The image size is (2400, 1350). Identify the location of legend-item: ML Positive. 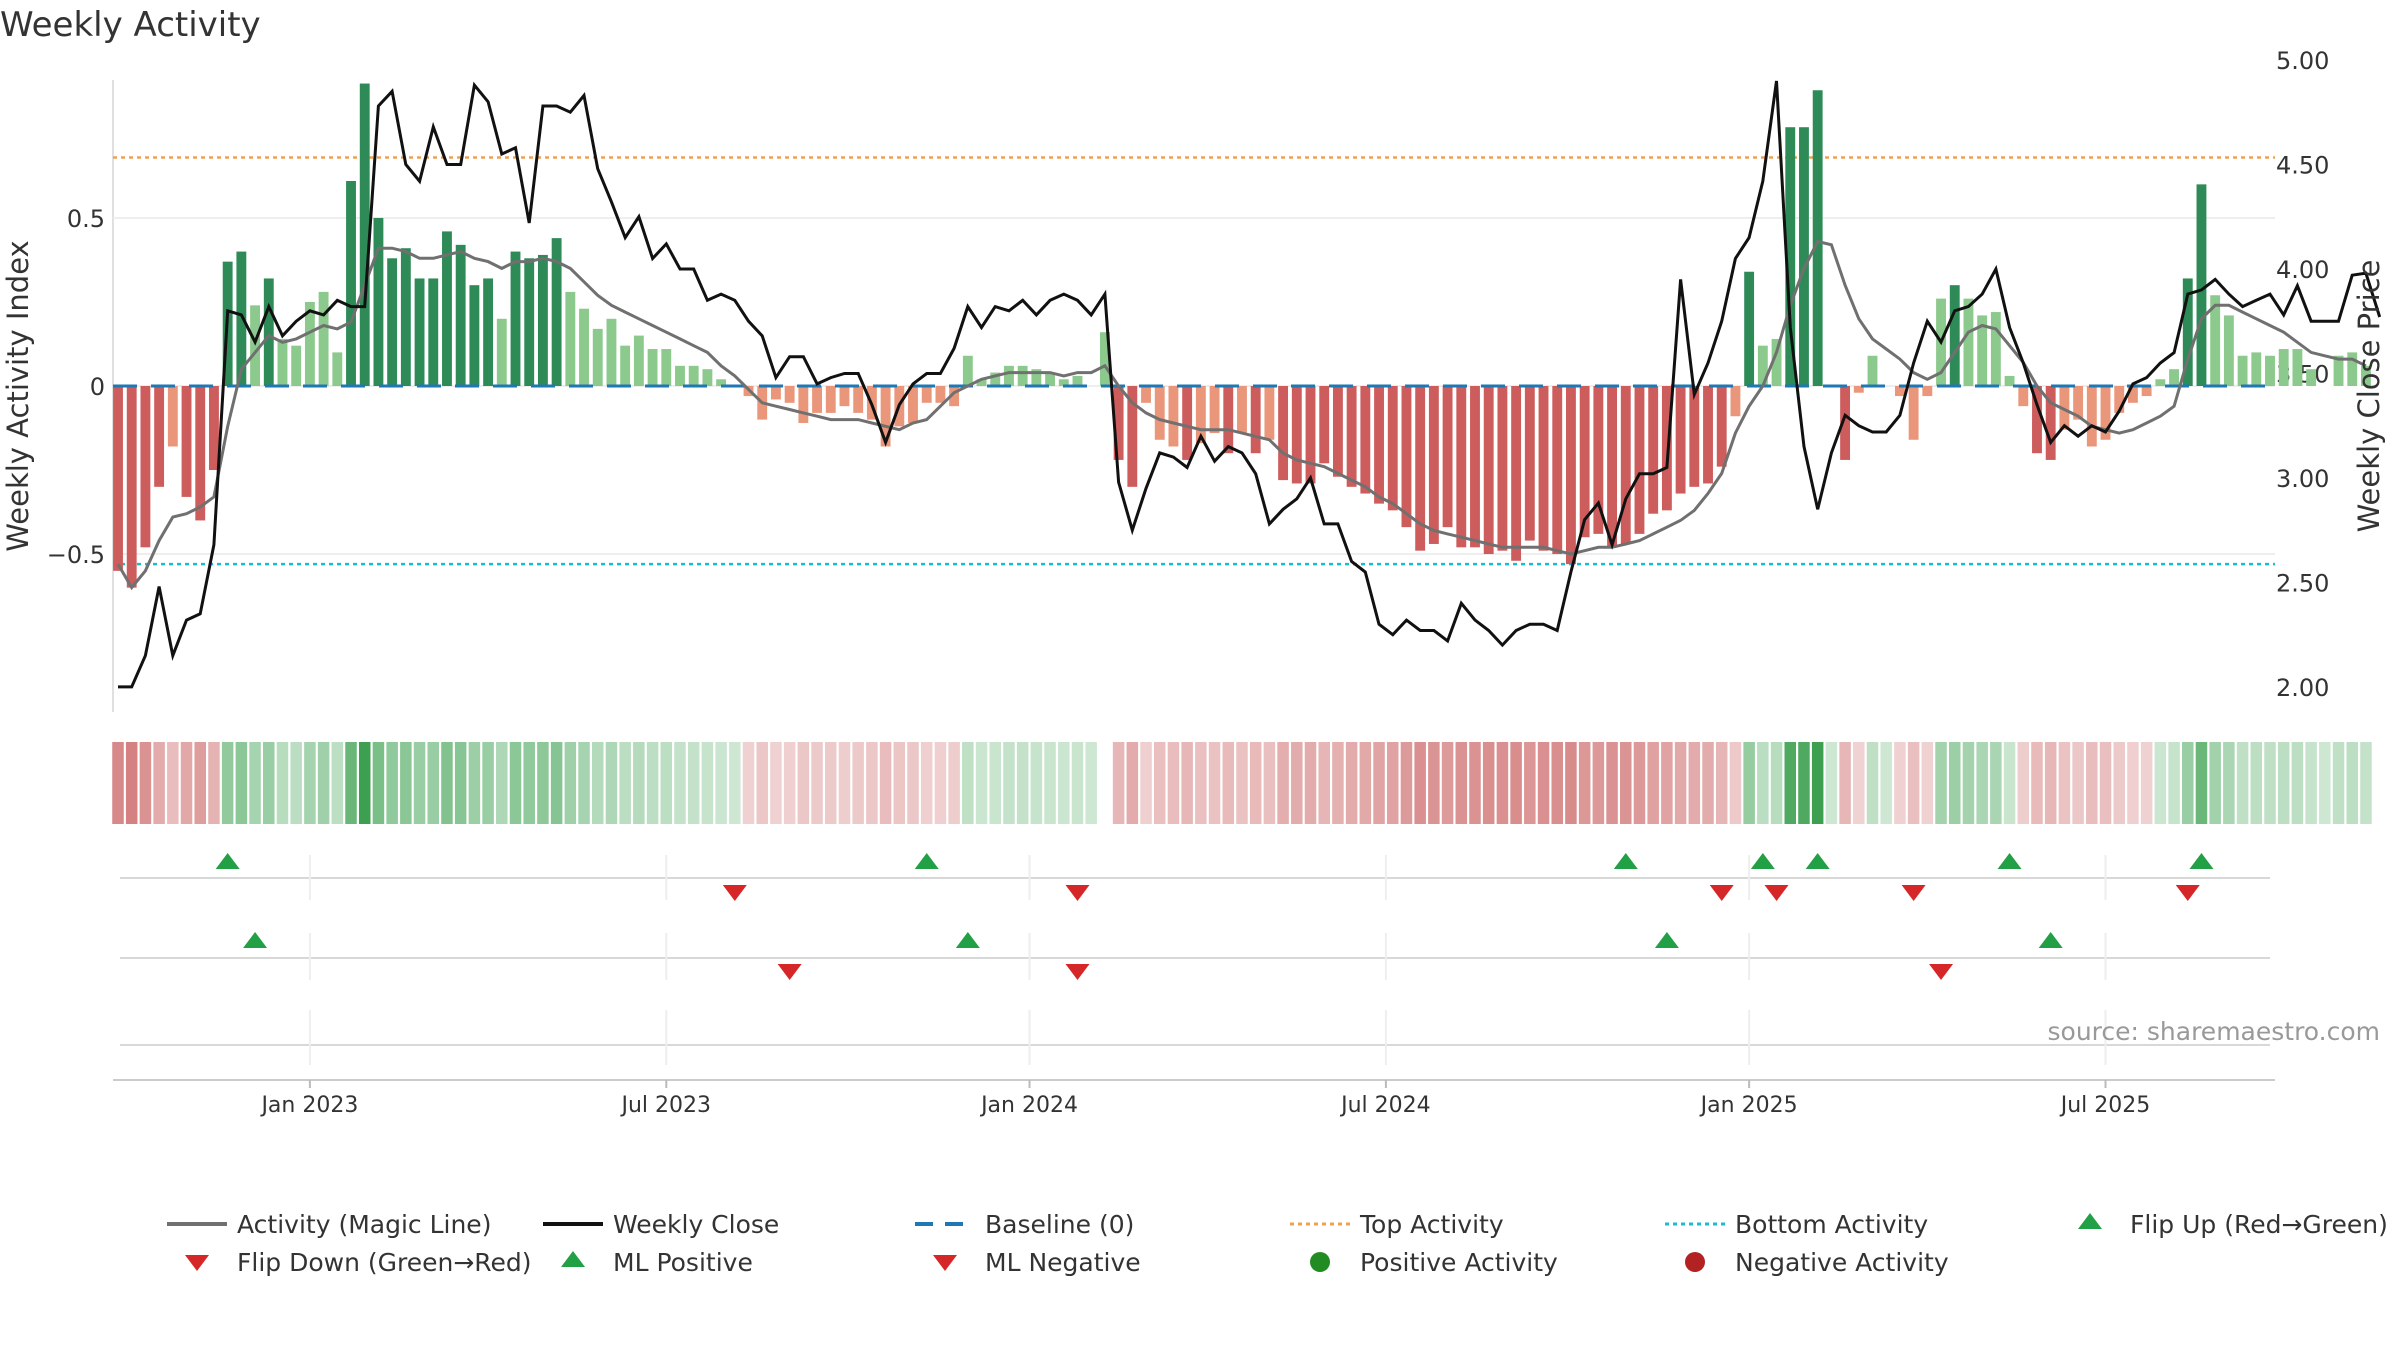
(657, 1262).